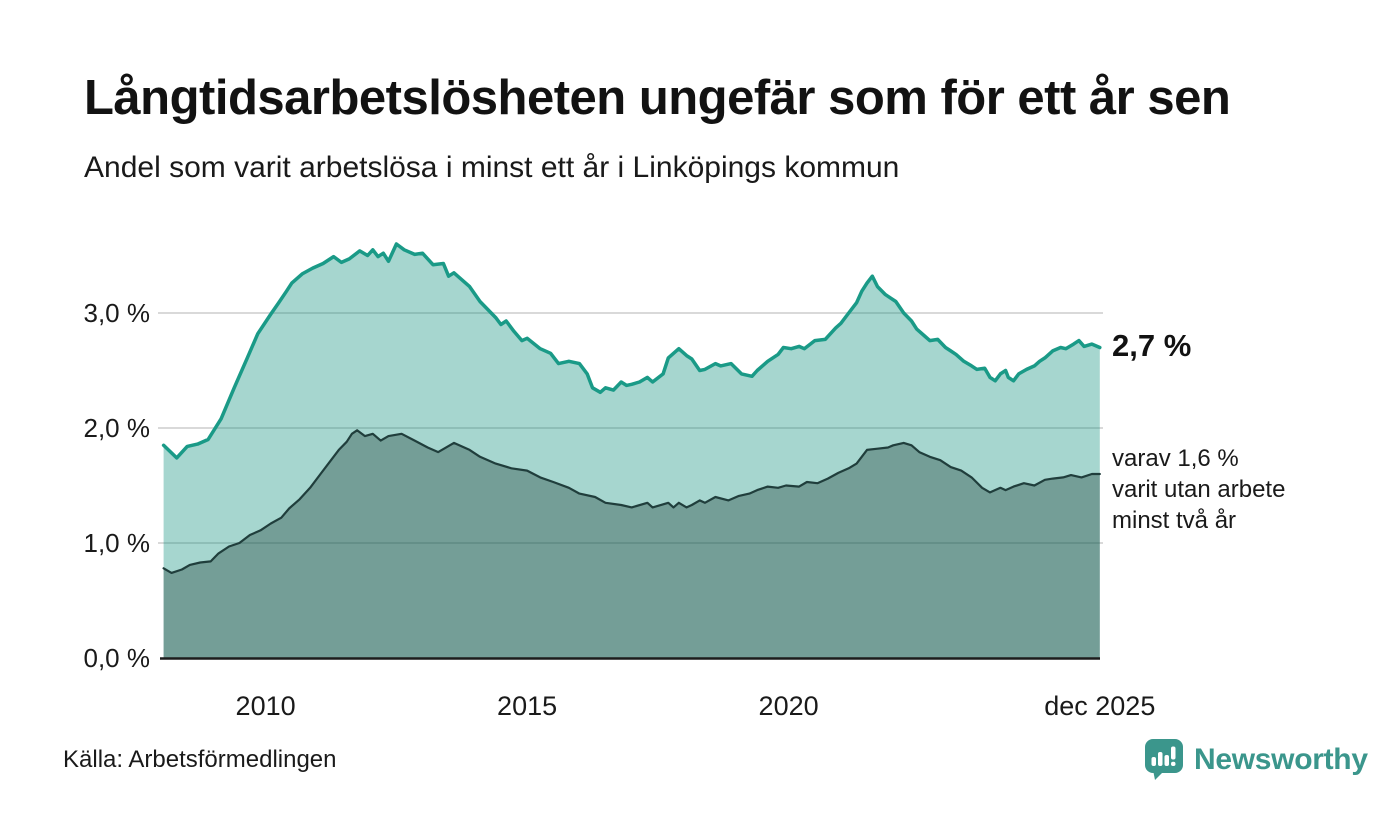 Image resolution: width=1400 pixels, height=840 pixels. What do you see at coordinates (117, 428) in the screenshot?
I see `y-tick-label: 2,0 %` at bounding box center [117, 428].